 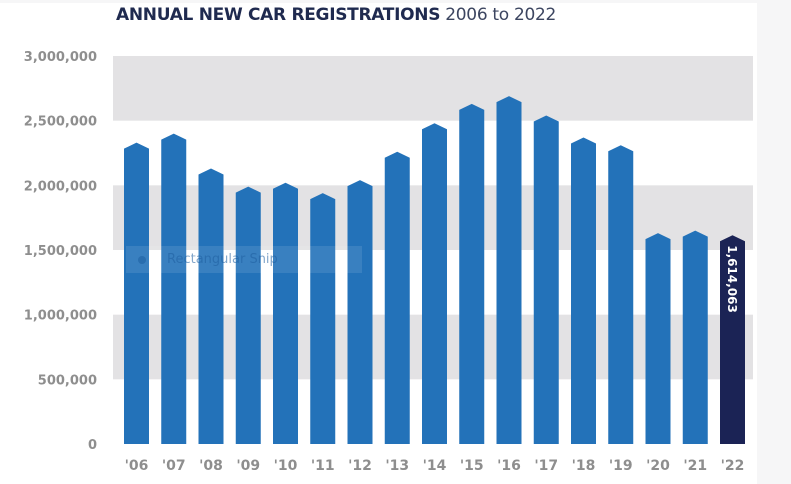 What do you see at coordinates (501, 15) in the screenshot?
I see `chart-subtitle: 2006 to 2022` at bounding box center [501, 15].